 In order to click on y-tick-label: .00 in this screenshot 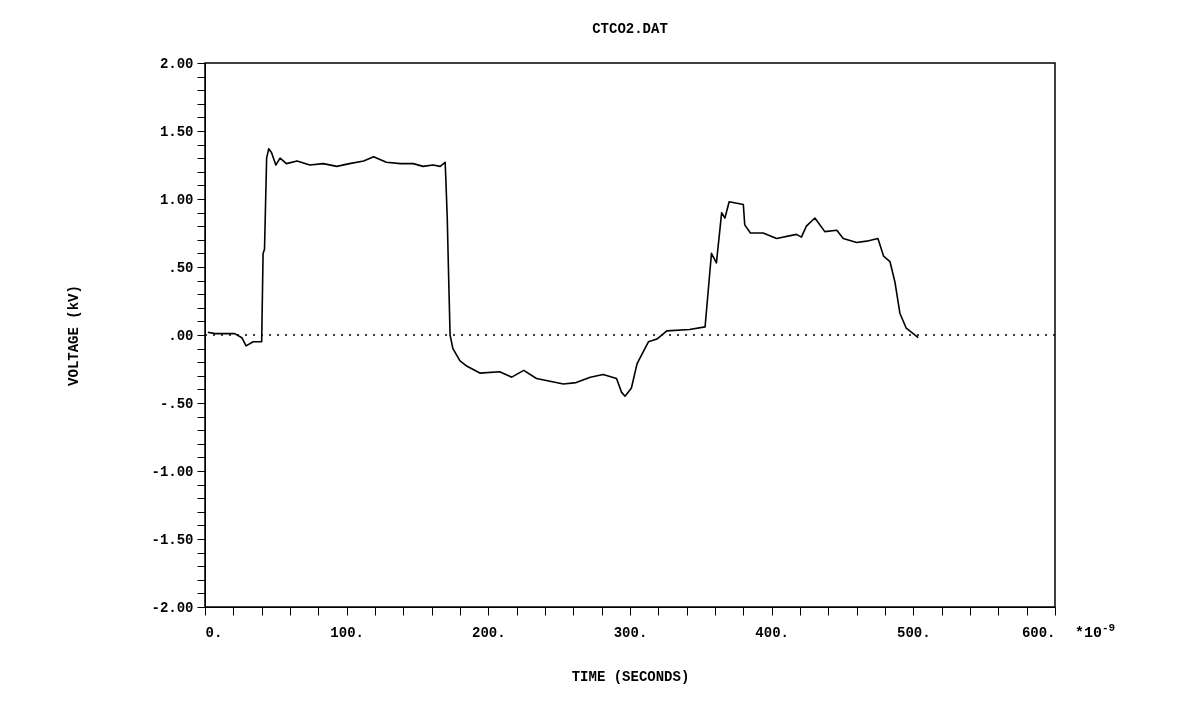, I will do `click(181, 335)`.